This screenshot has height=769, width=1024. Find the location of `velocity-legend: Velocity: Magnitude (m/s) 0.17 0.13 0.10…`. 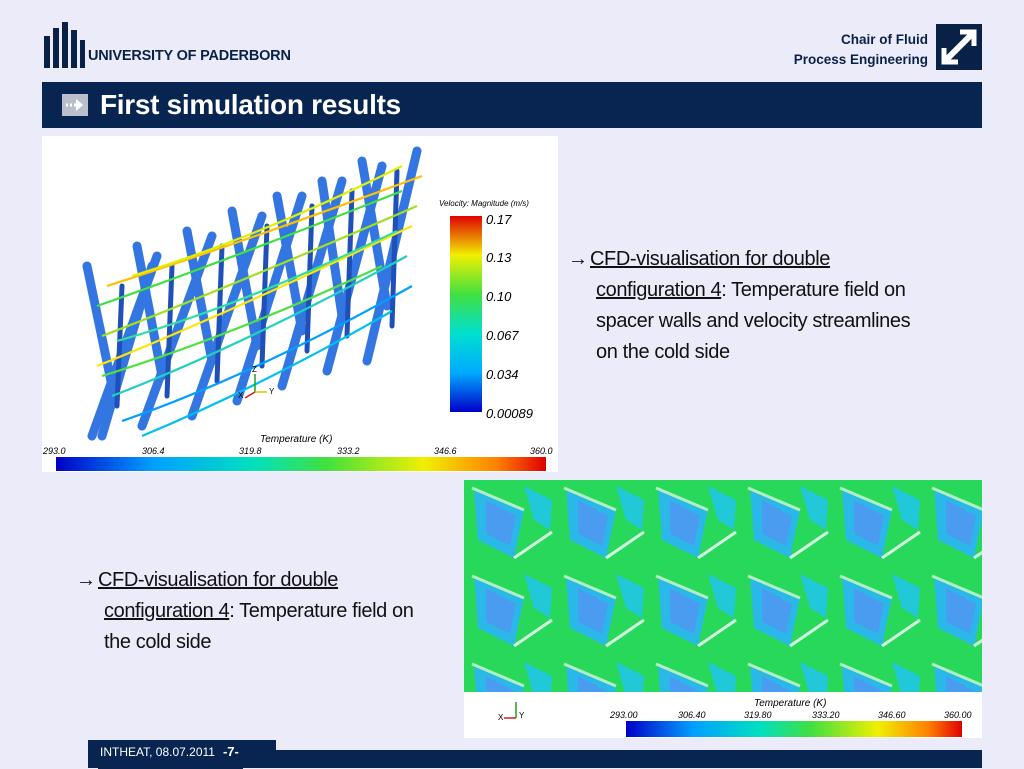

velocity-legend: Velocity: Magnitude (m/s) 0.17 0.13 0.10… is located at coordinates (486, 310).